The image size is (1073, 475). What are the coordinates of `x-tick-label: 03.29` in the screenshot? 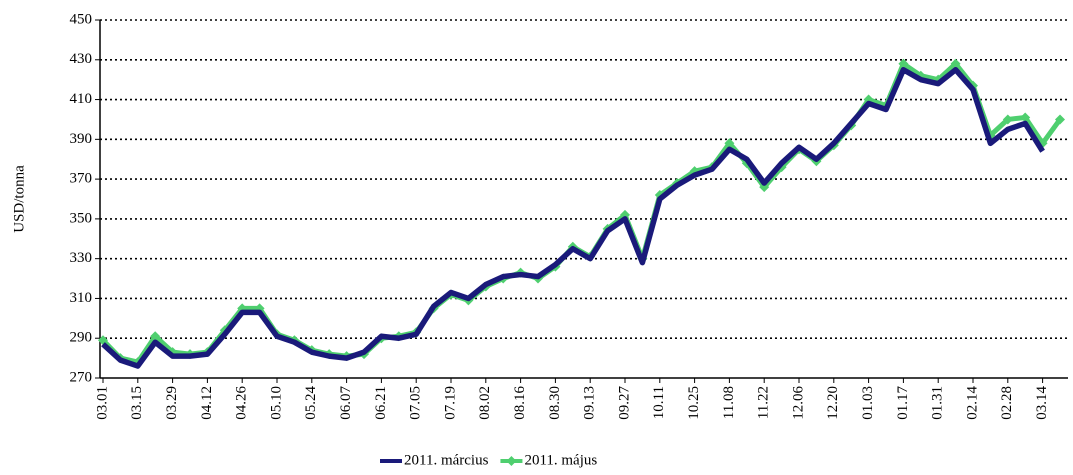 It's located at (172, 403).